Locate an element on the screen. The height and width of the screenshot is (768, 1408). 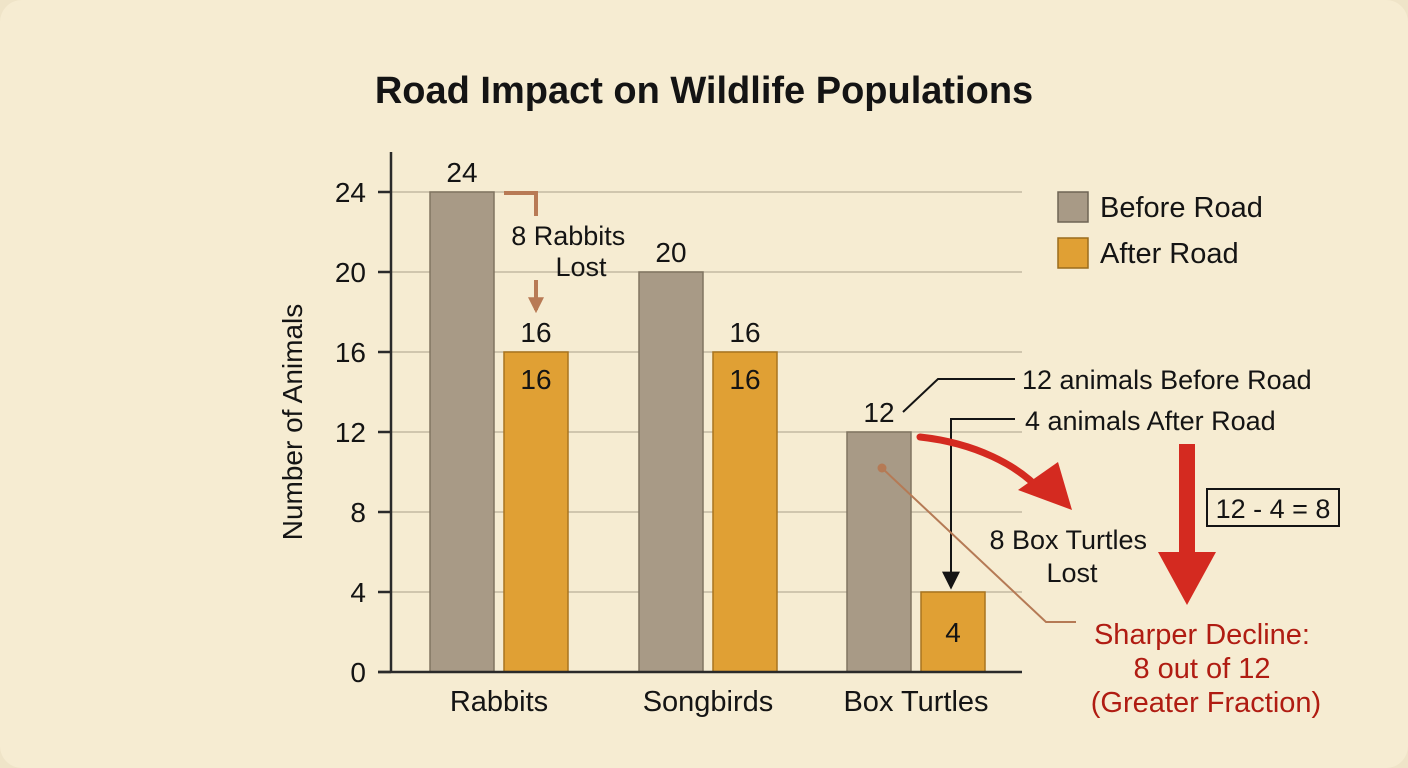
legend-item-after: After Road is located at coordinates (1148, 253).